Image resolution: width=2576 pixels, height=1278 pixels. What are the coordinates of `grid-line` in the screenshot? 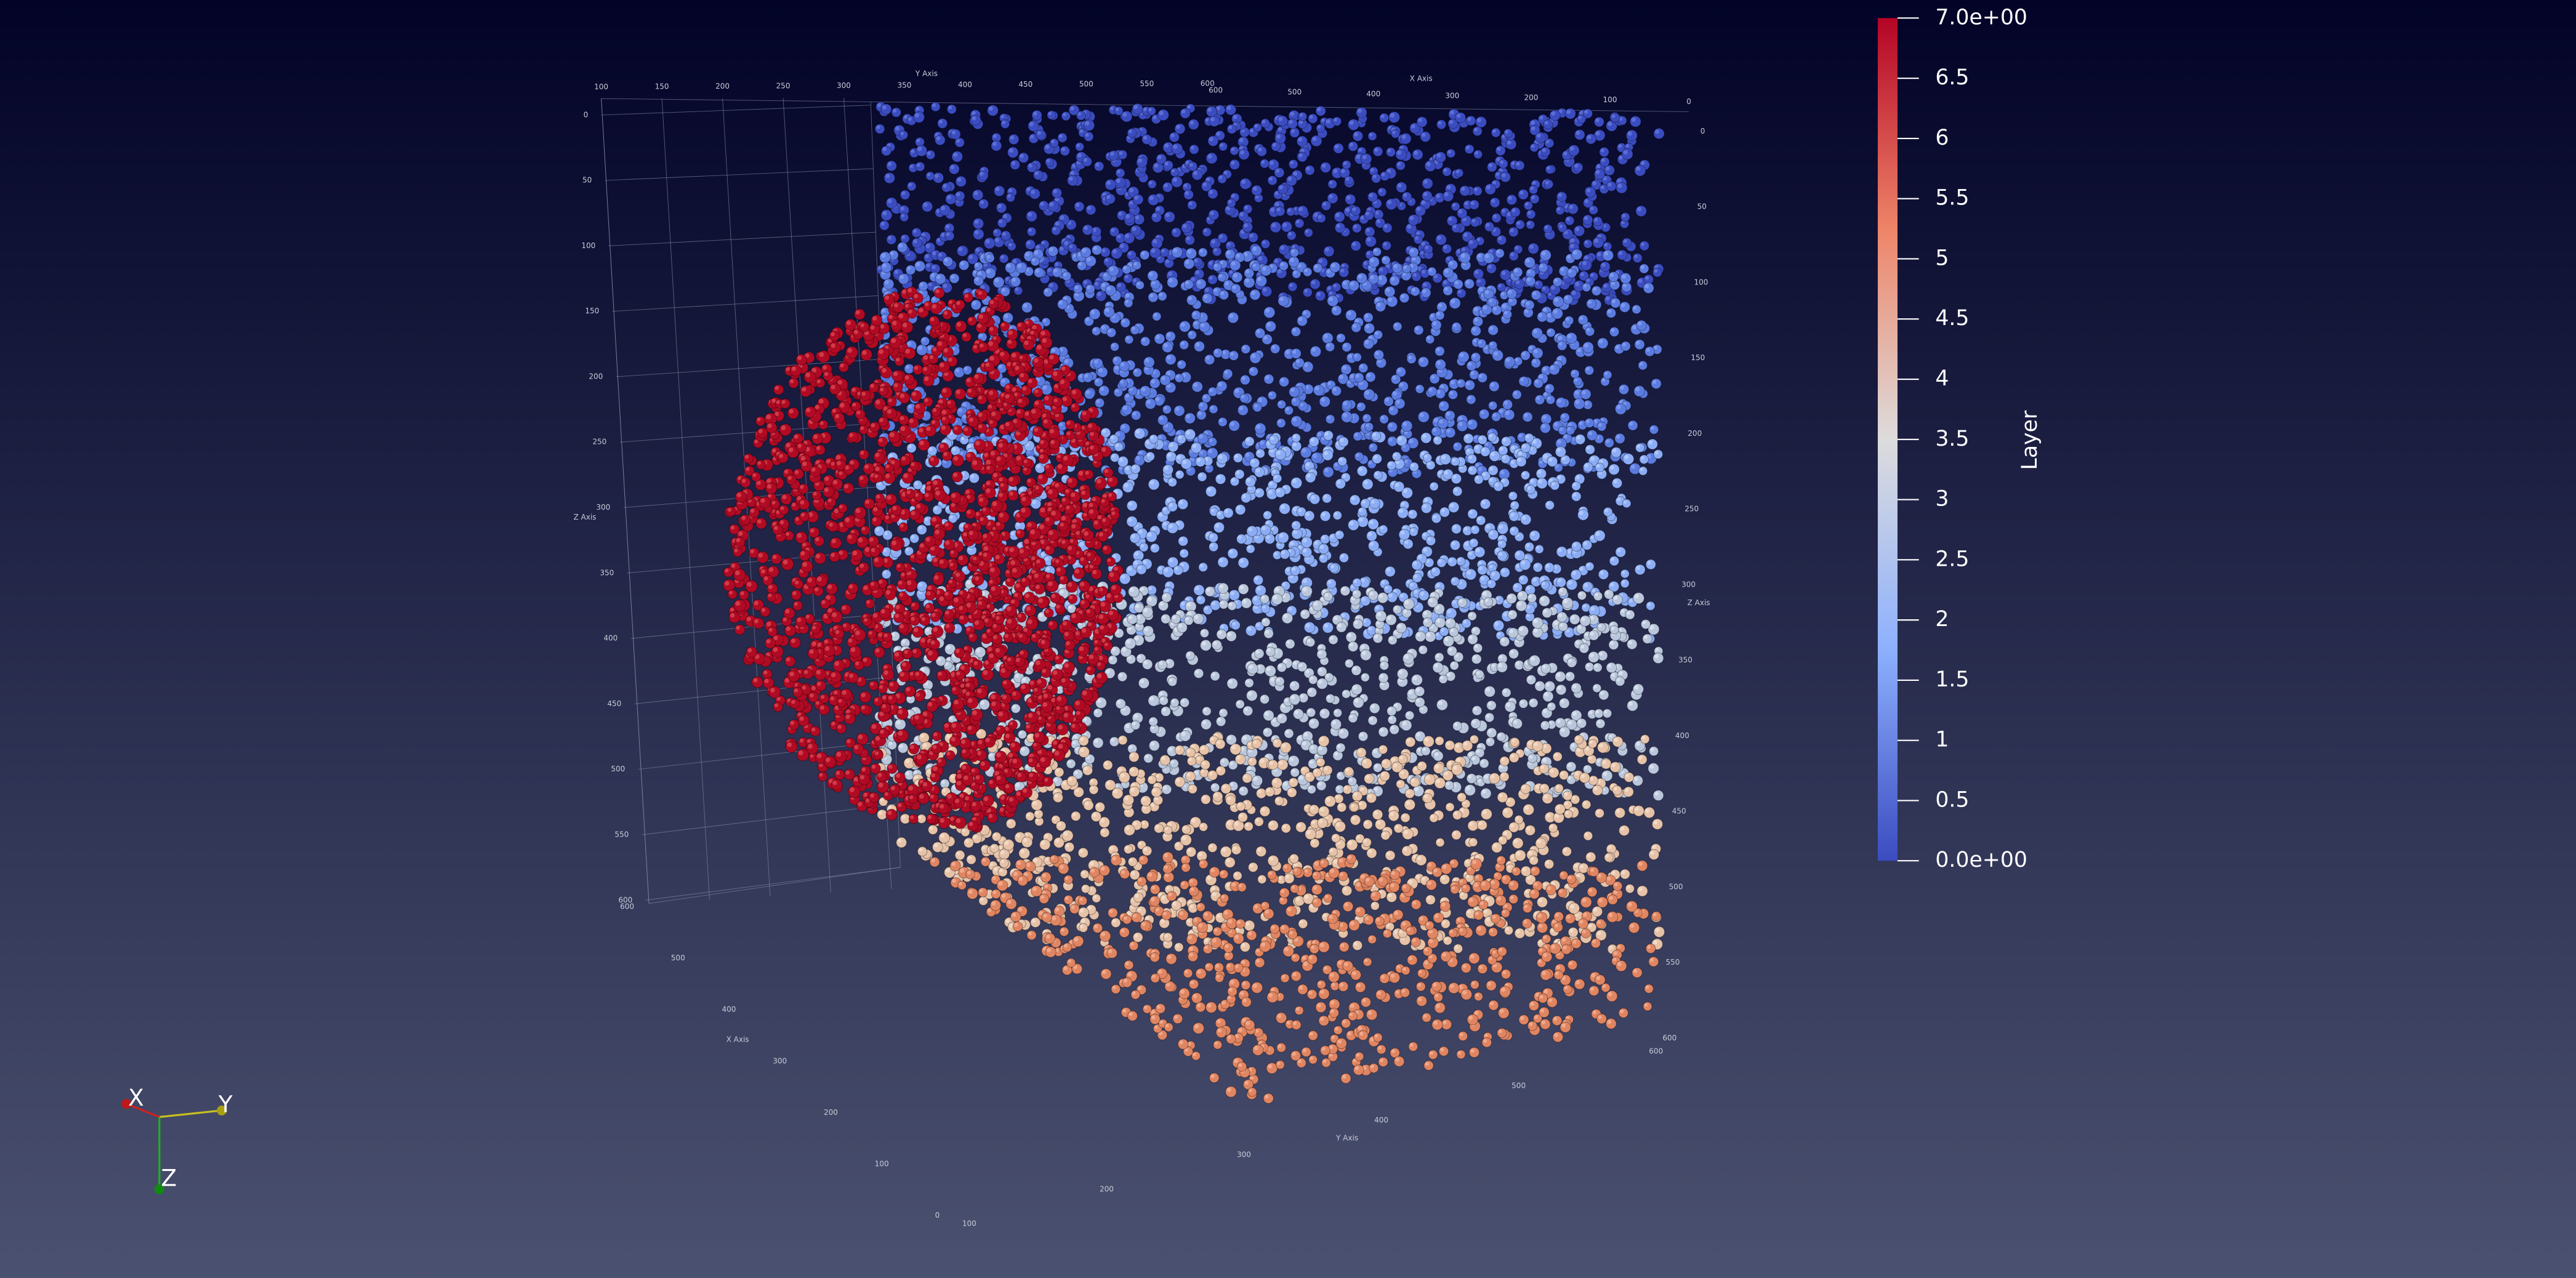 It's located at (685, 499).